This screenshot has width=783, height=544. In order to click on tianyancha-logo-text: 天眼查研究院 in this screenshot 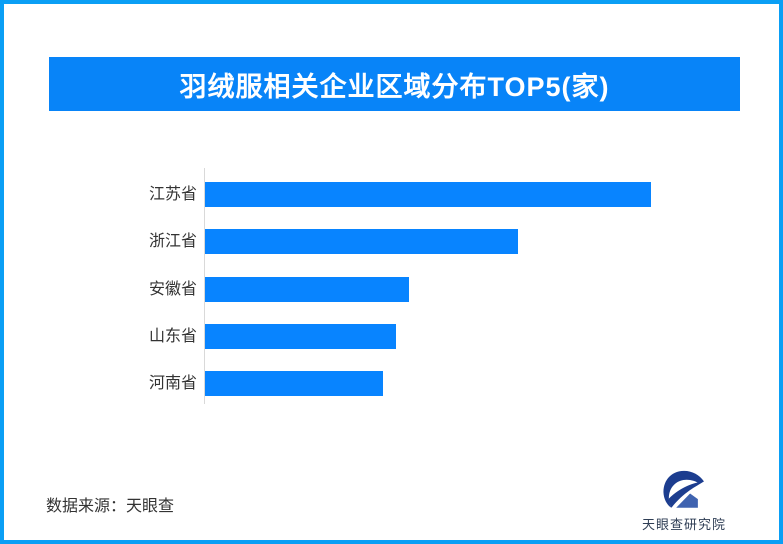, I will do `click(683, 524)`.